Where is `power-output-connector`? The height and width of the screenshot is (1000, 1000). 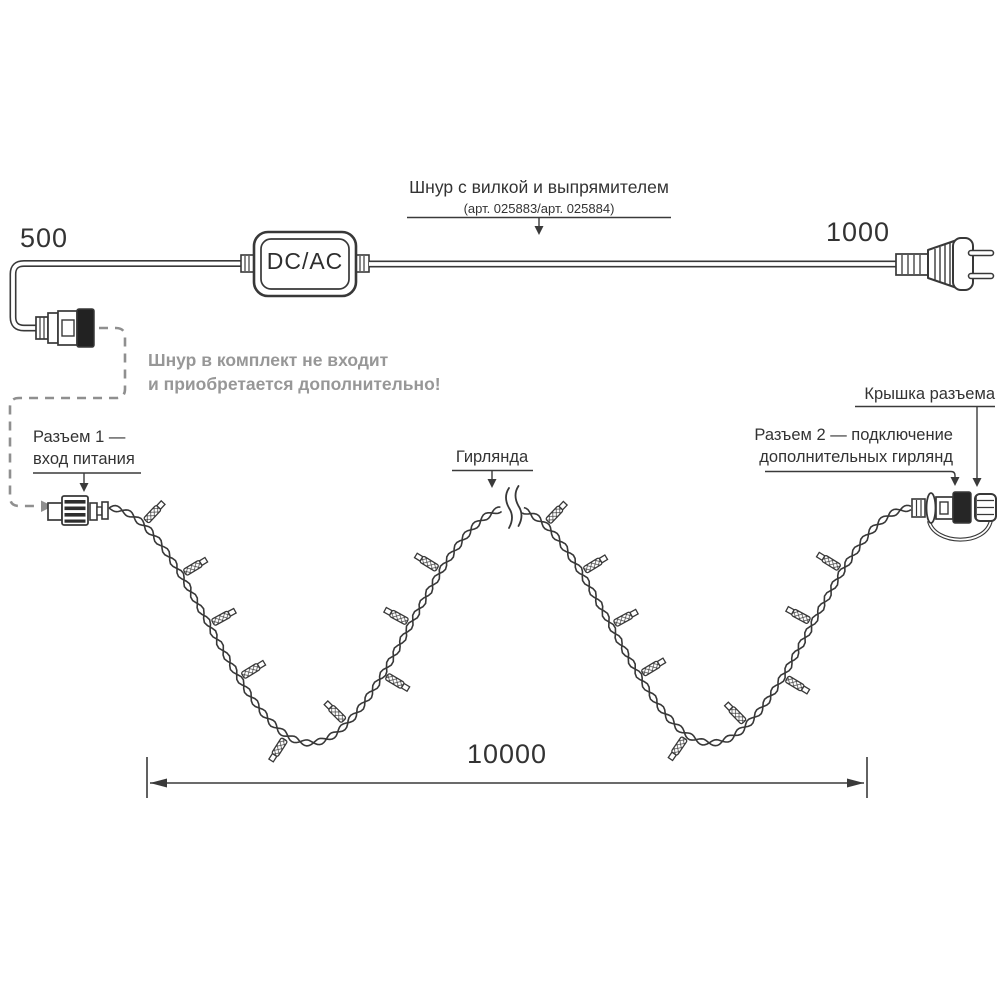 power-output-connector is located at coordinates (65, 328).